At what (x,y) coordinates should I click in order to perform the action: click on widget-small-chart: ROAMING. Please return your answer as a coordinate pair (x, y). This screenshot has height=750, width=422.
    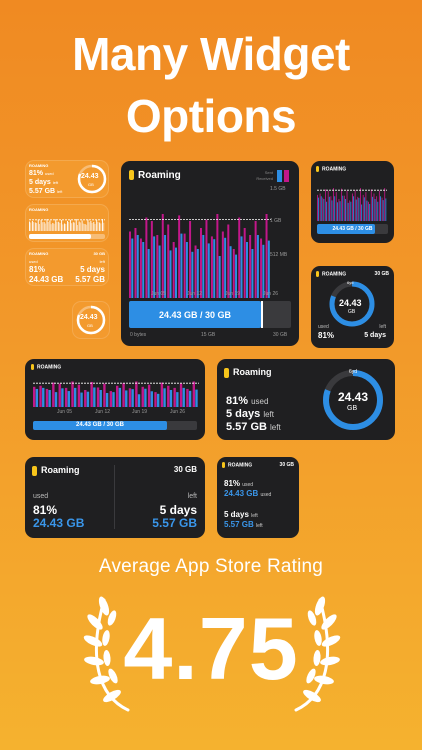
    Looking at the image, I should click on (67, 223).